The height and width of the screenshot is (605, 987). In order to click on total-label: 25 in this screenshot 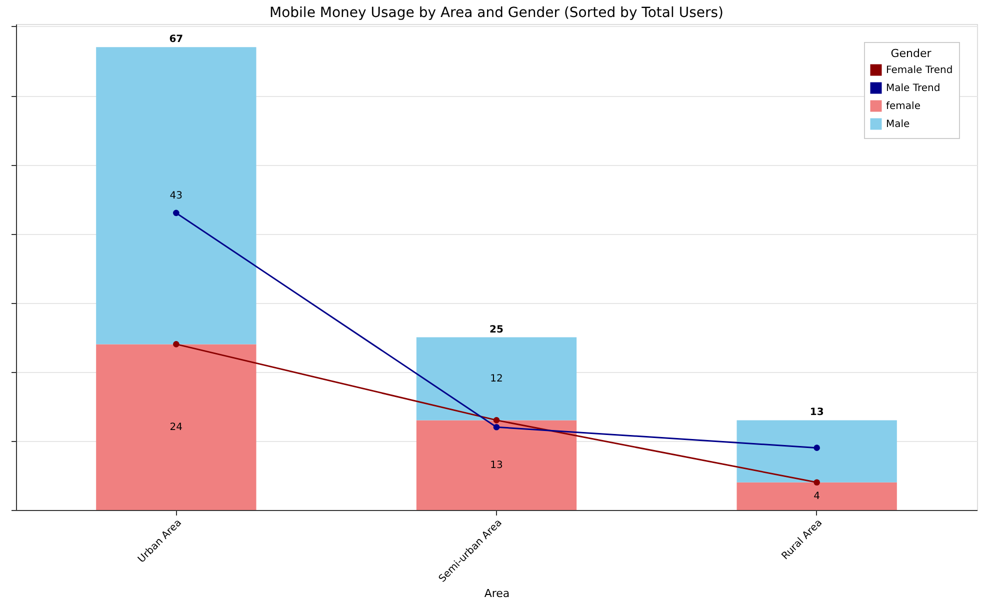, I will do `click(497, 330)`.